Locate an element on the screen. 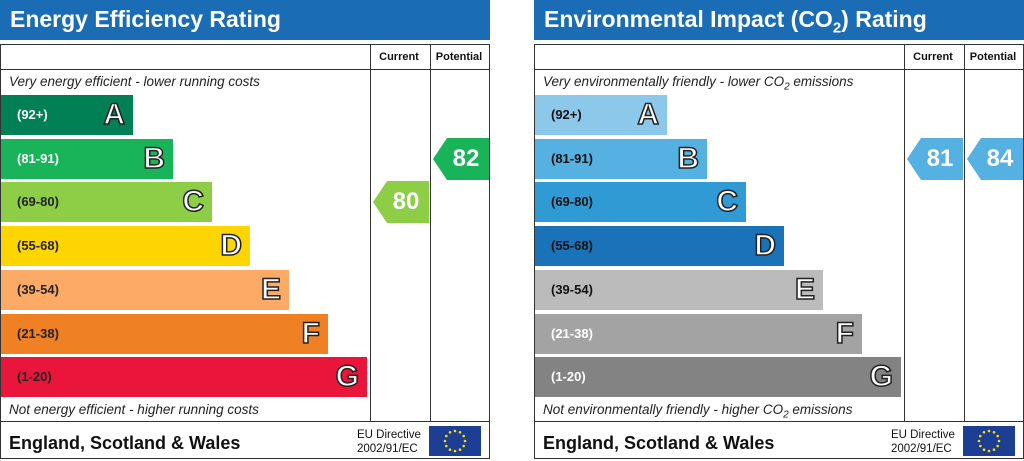  current-rating-arrow: 80 is located at coordinates (401, 204).